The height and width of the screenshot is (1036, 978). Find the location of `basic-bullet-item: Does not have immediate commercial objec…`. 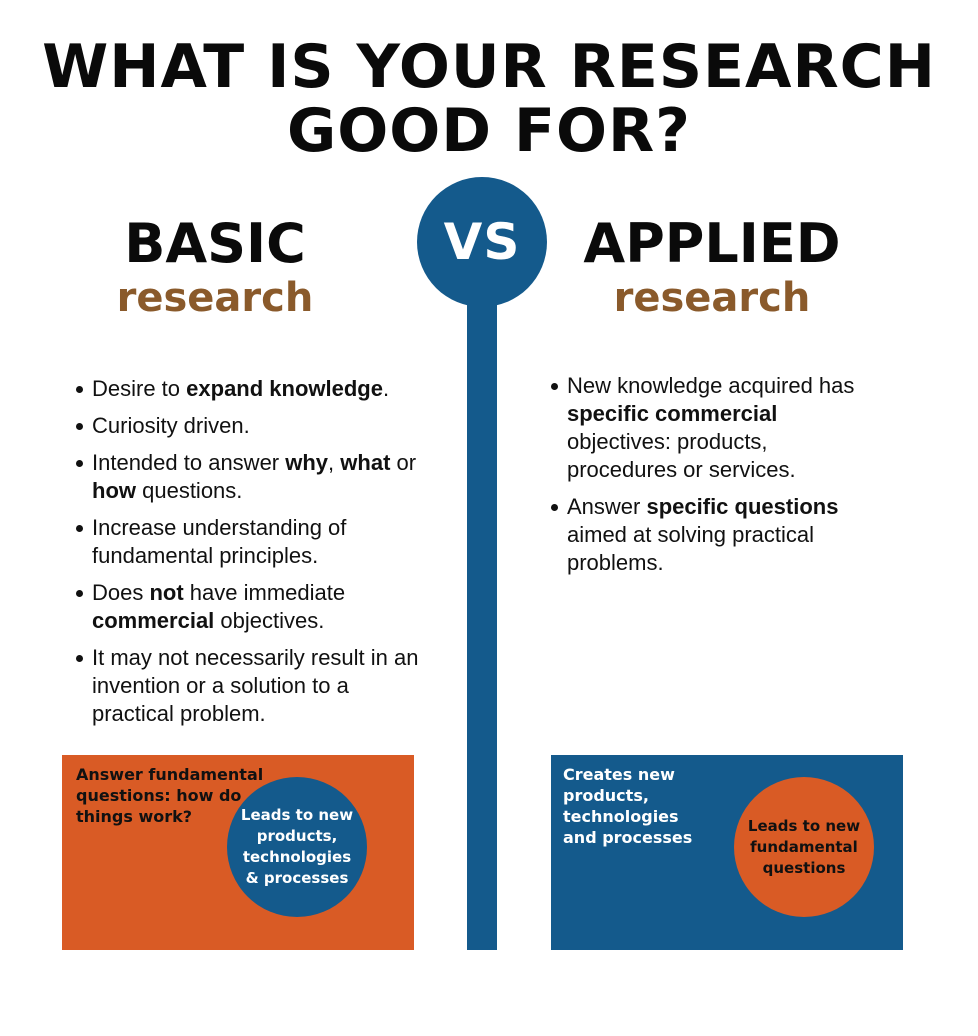

basic-bullet-item: Does not have immediate commercial objec… is located at coordinates (254, 607).